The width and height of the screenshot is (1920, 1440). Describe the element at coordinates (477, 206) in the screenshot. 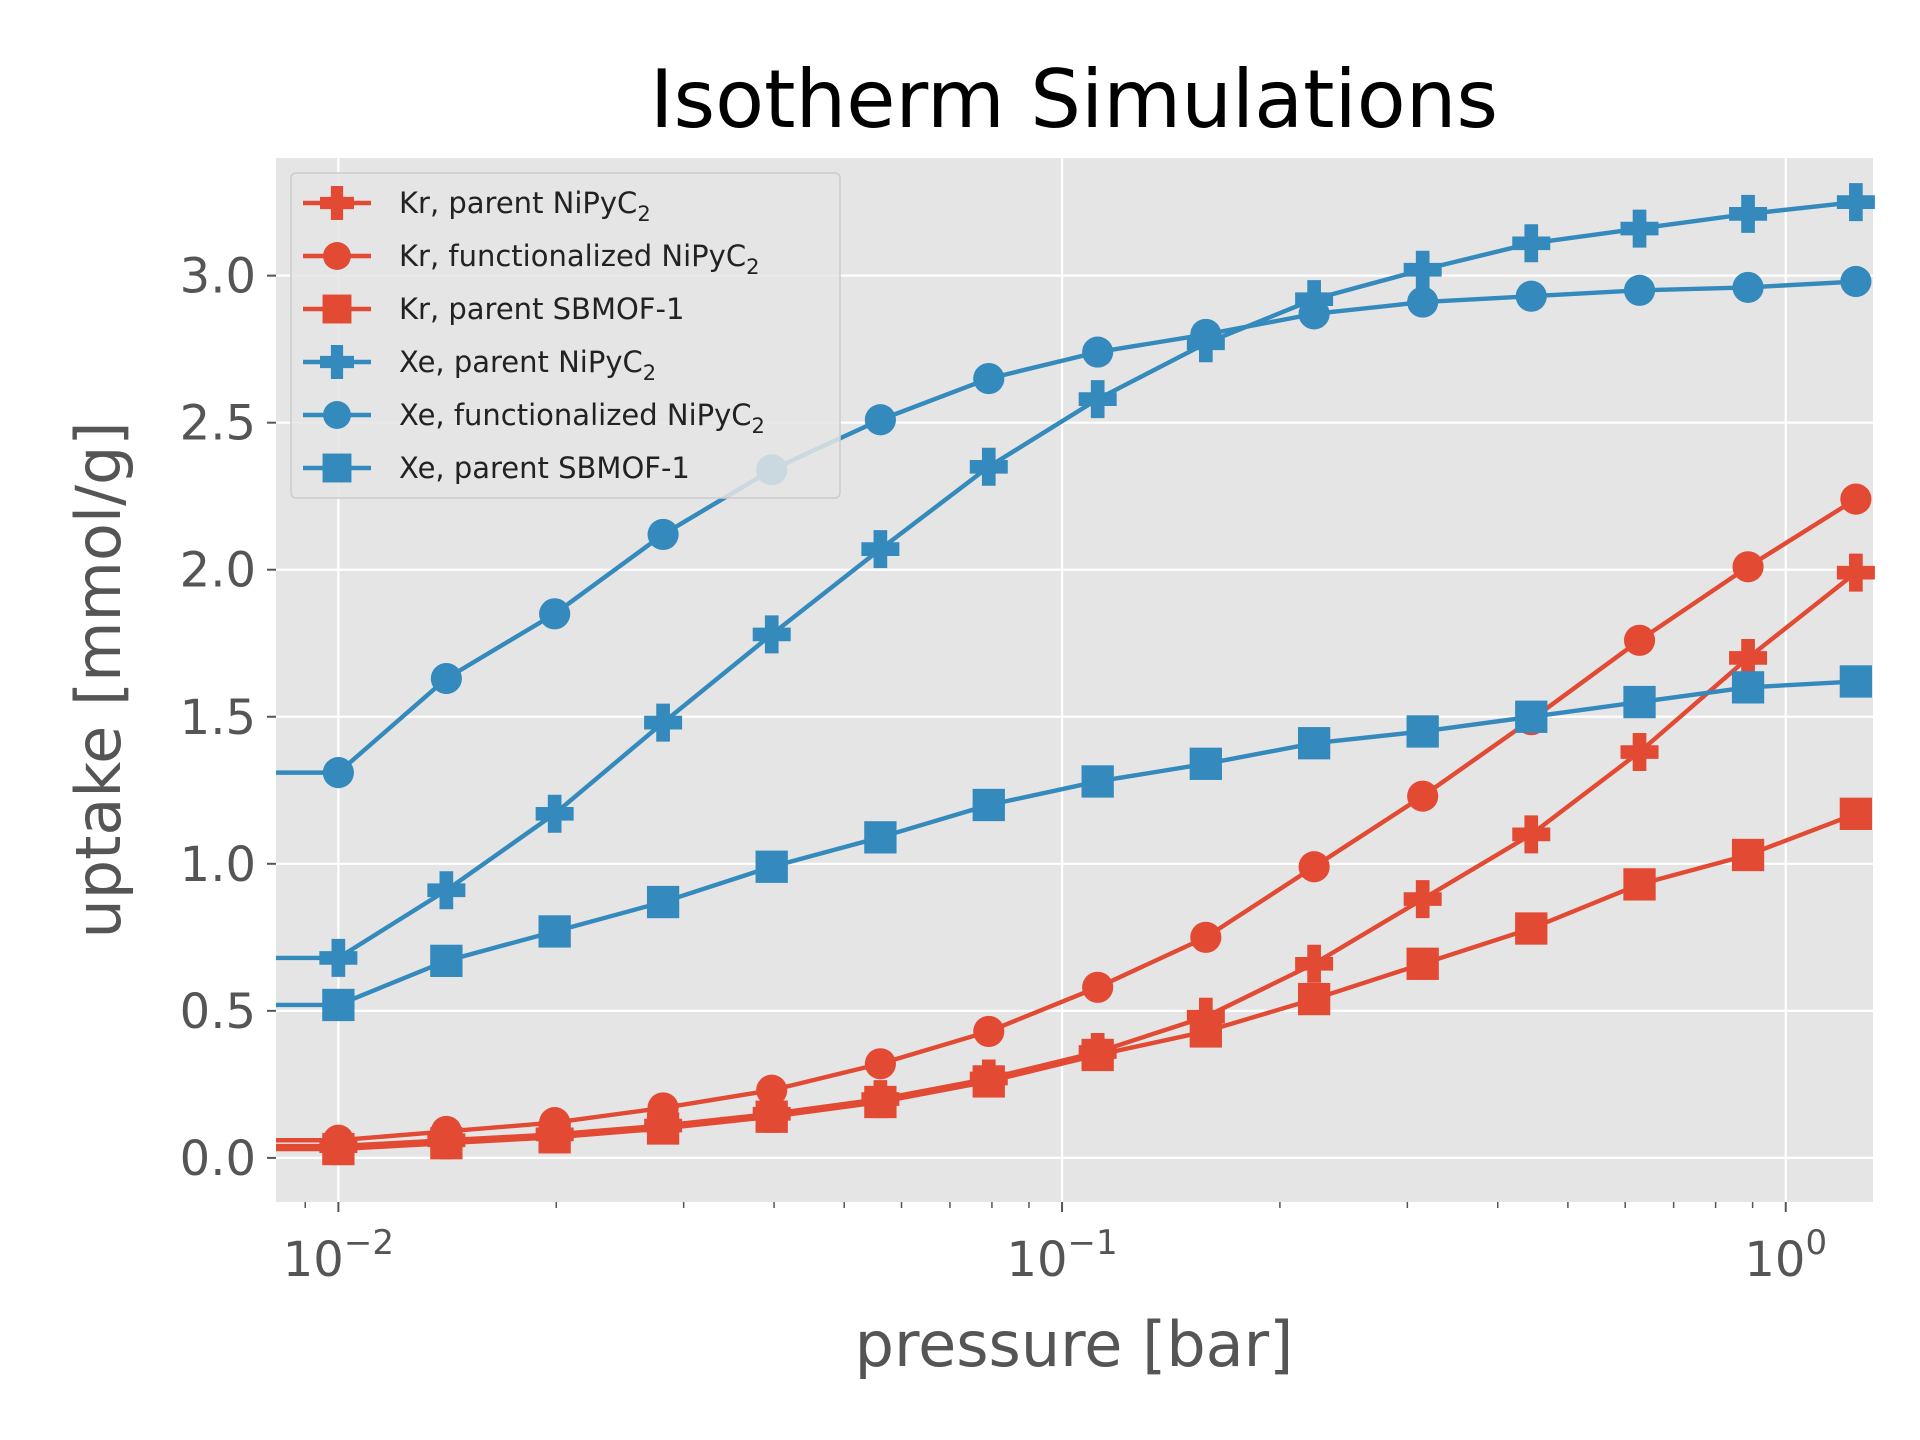

I see `legend-entry: Kr, parent NiPyC2` at that location.